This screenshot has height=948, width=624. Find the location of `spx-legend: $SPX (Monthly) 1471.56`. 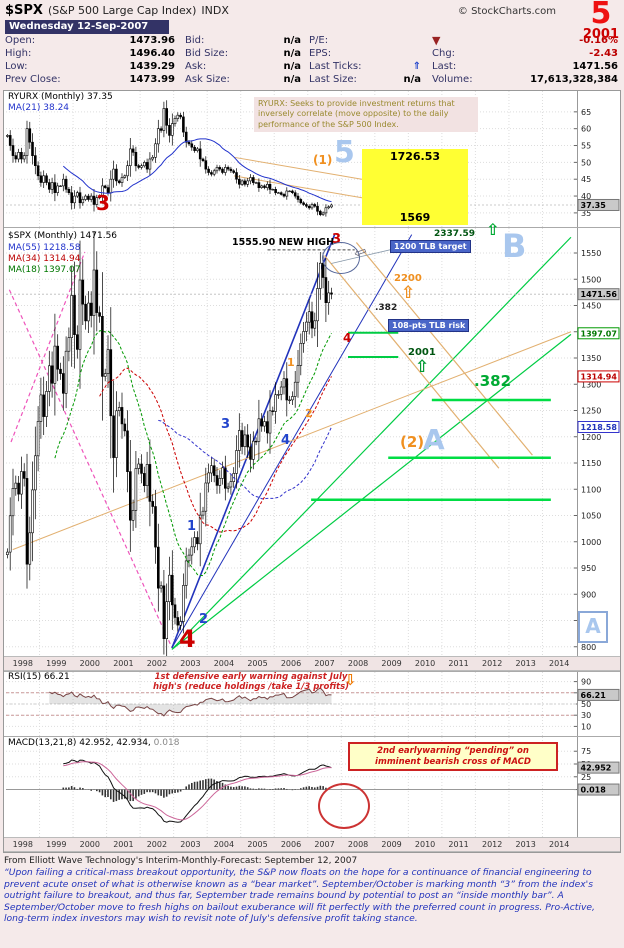

spx-legend: $SPX (Monthly) 1471.56 is located at coordinates (63, 236).